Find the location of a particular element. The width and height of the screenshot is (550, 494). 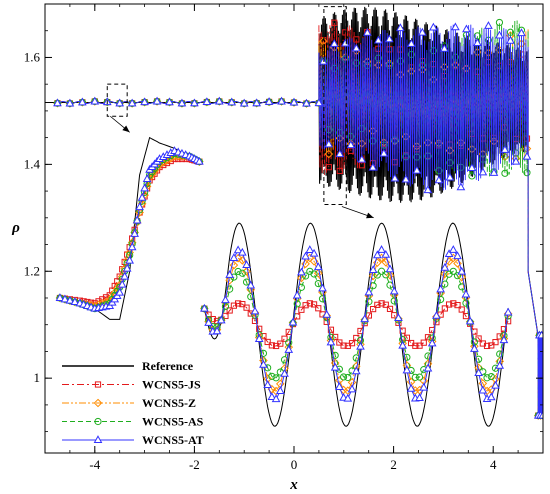

inset-right-wcns5-js-line is located at coordinates (356, 324).